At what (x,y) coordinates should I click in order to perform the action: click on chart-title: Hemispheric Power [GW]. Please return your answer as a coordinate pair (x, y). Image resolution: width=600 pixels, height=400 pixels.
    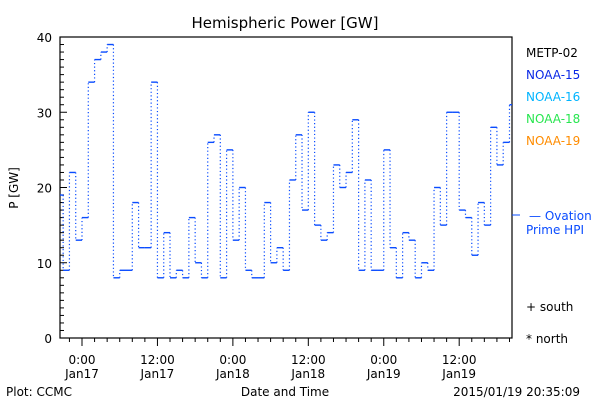
    Looking at the image, I should click on (285, 23).